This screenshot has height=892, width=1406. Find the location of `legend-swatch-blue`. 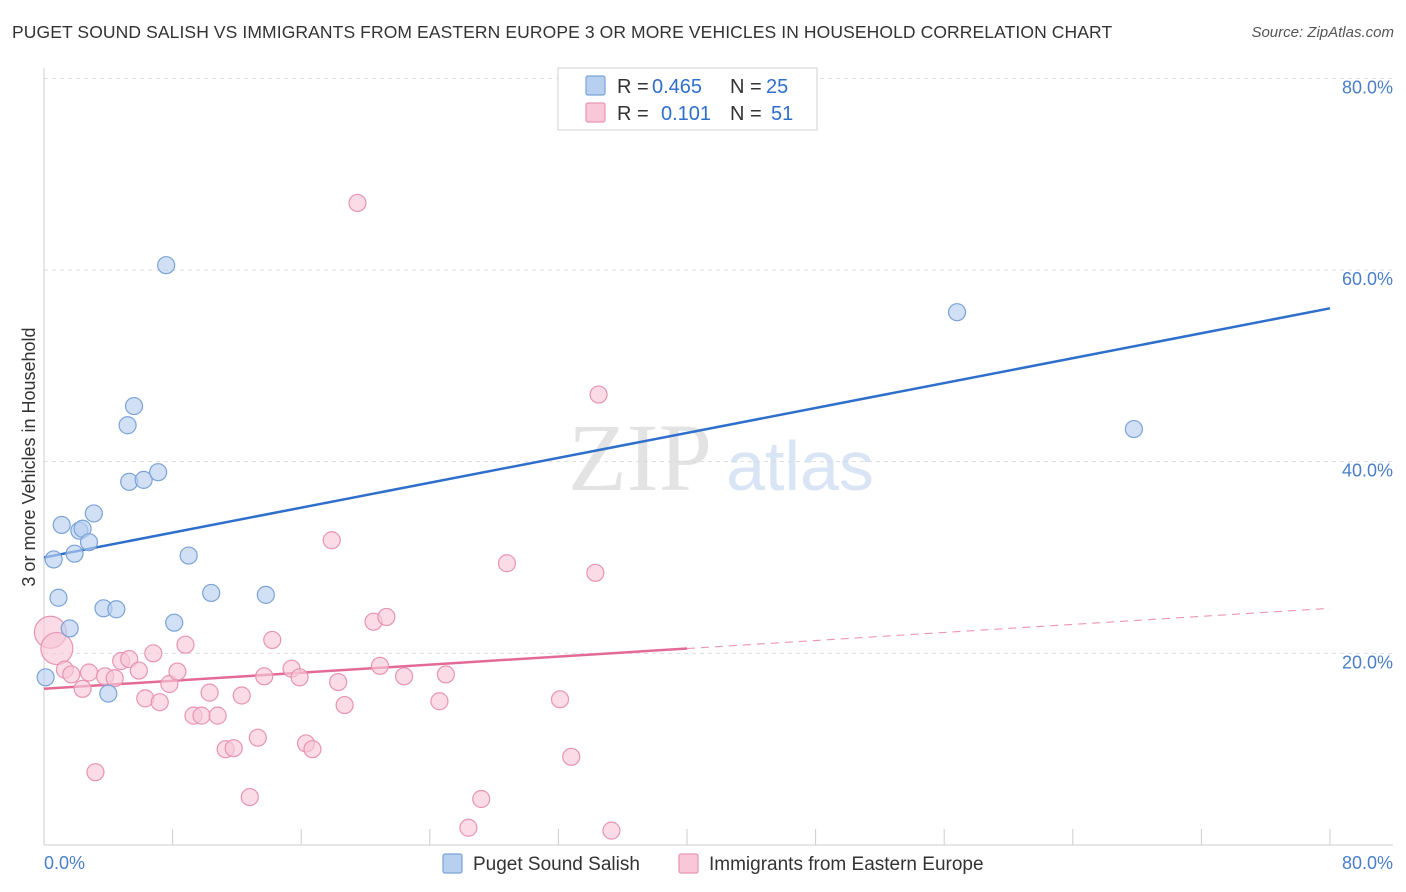

legend-swatch-blue is located at coordinates (595, 85).